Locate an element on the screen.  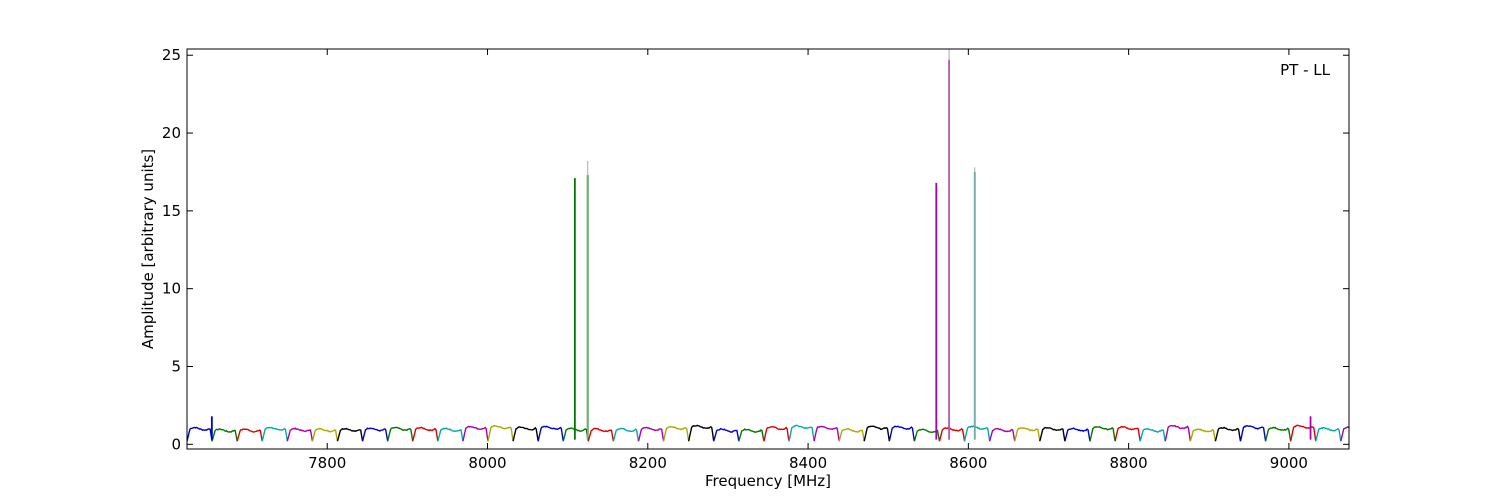
y-tick-label: 25 is located at coordinates (171, 55).